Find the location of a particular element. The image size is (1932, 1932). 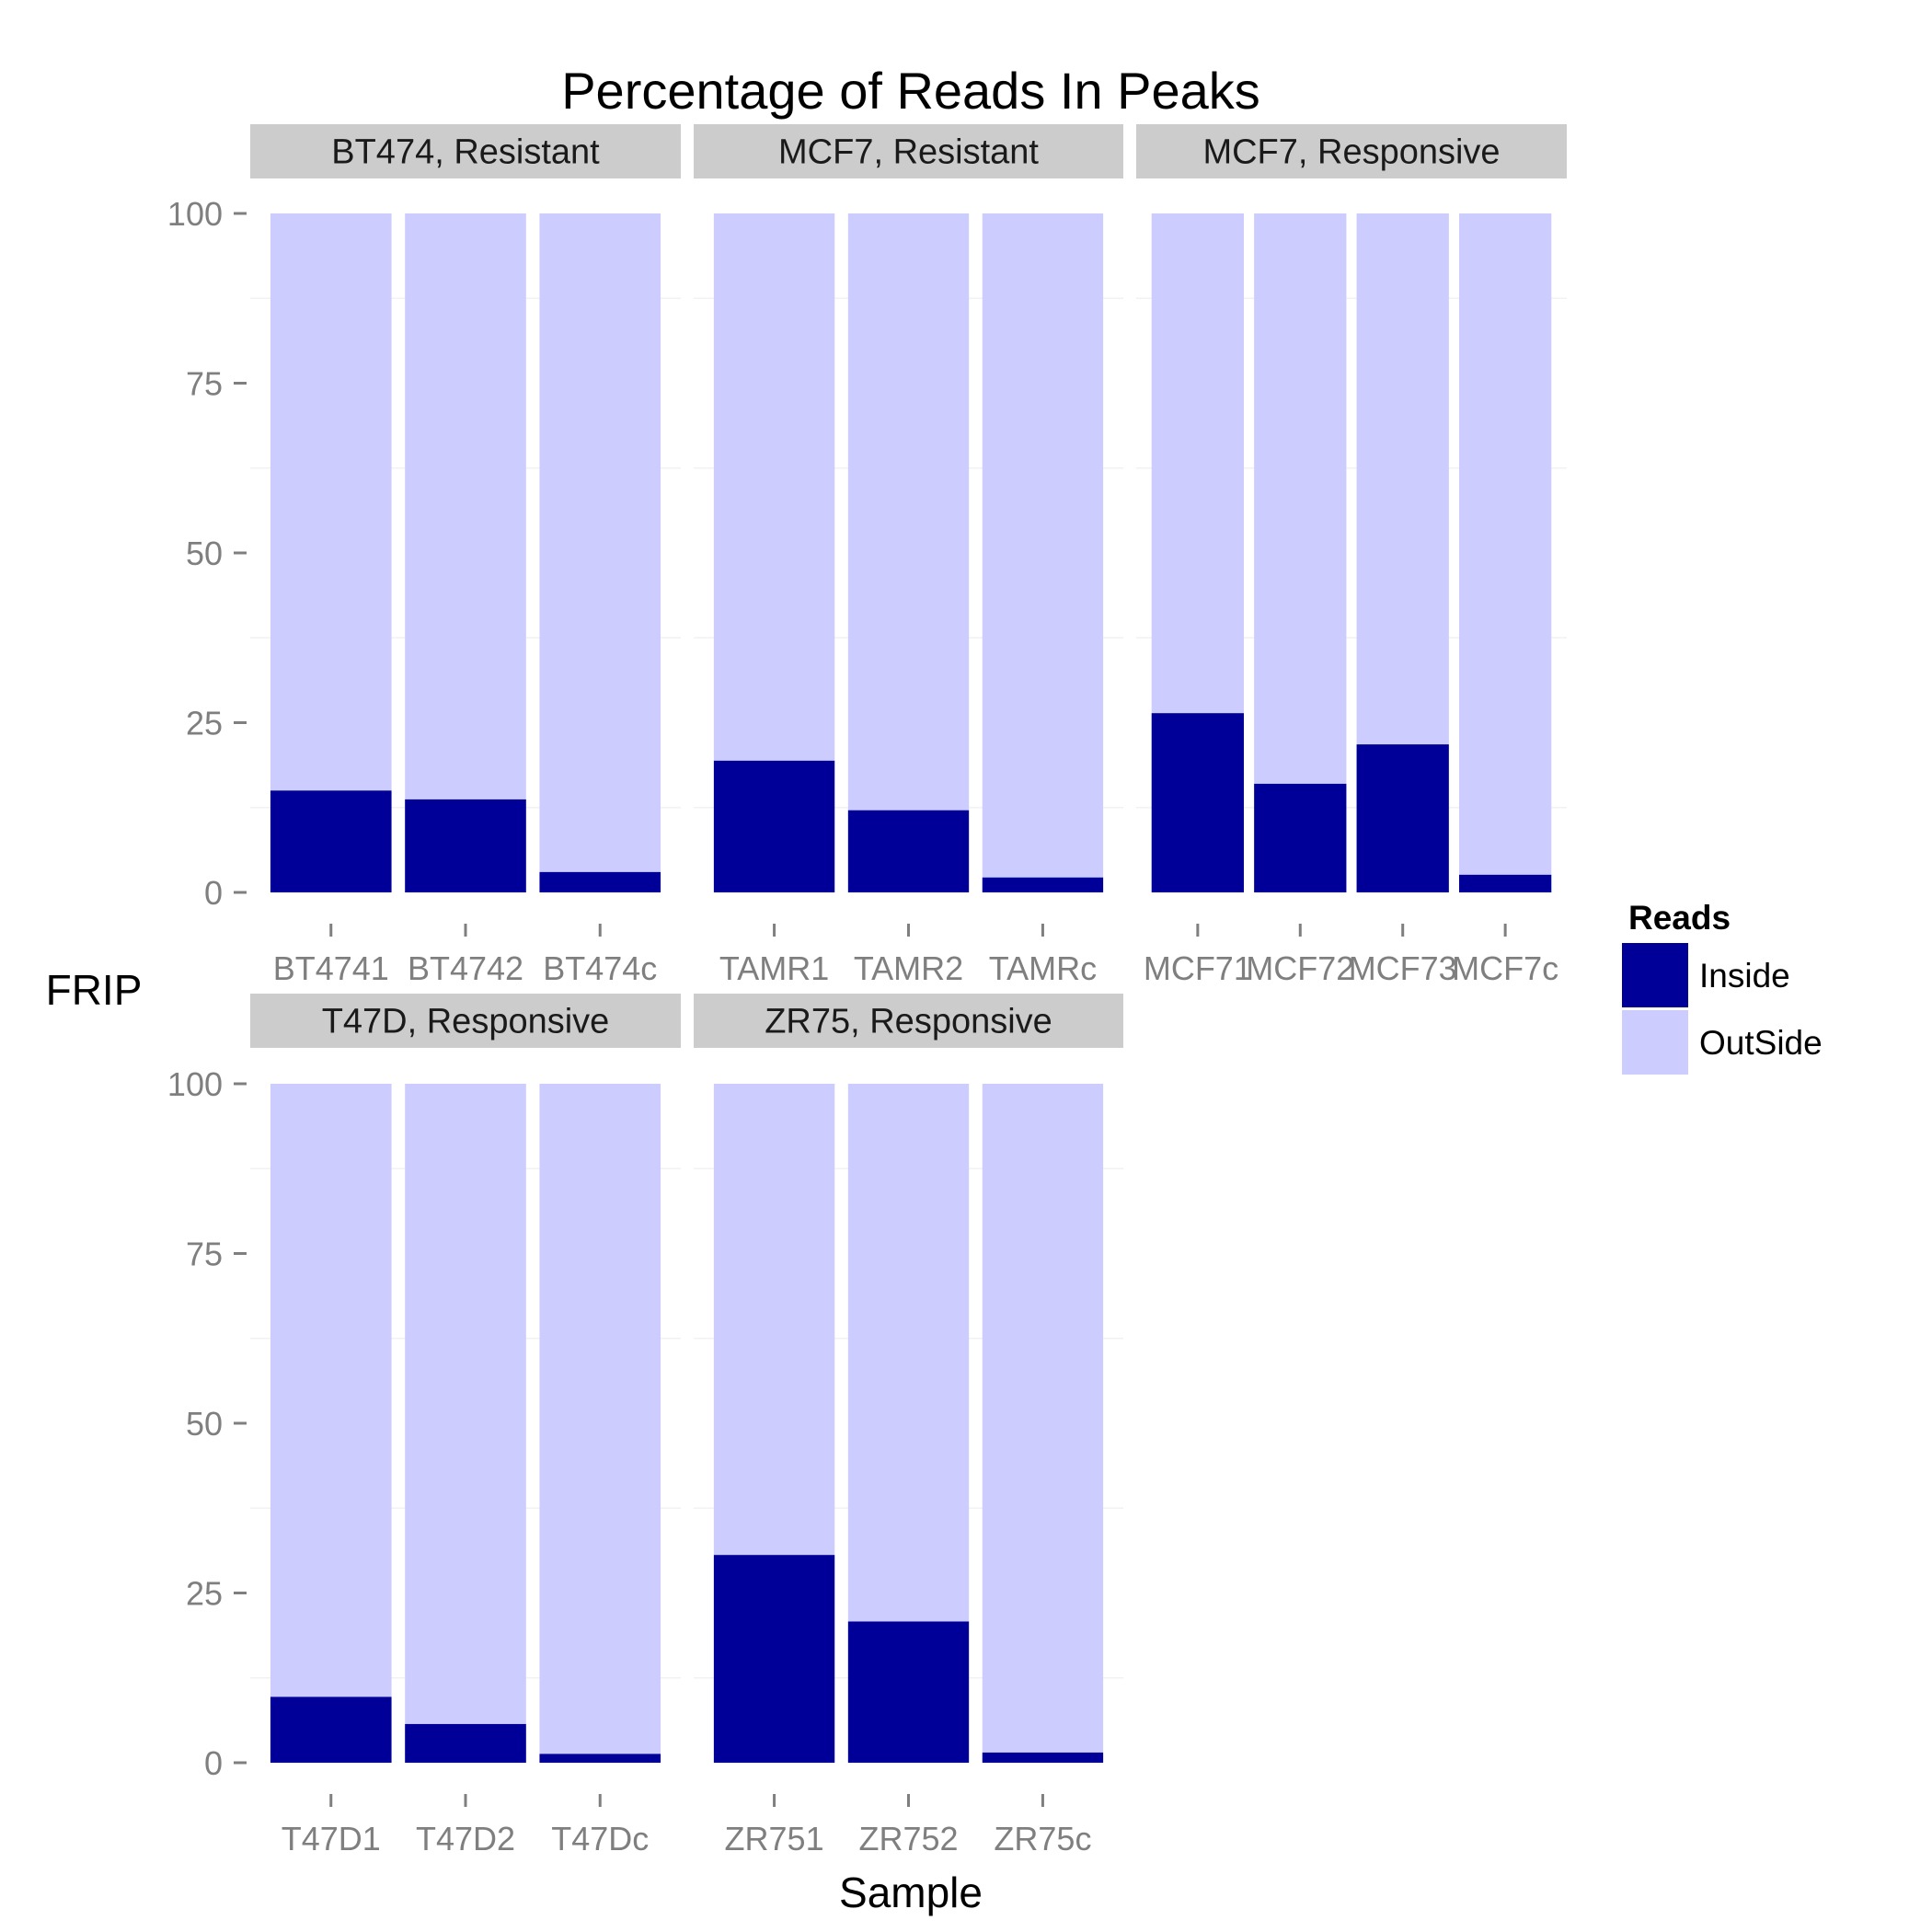

y-axis-title: FRIP is located at coordinates (94, 990).